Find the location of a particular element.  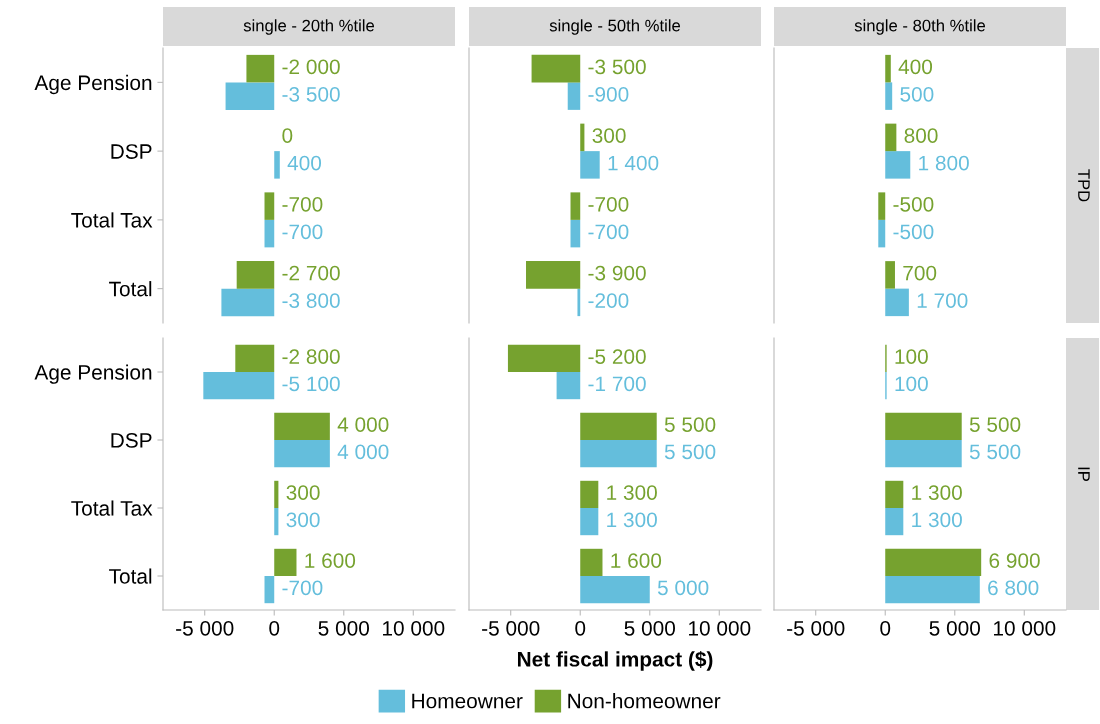

data-label: 500 is located at coordinates (917, 94).